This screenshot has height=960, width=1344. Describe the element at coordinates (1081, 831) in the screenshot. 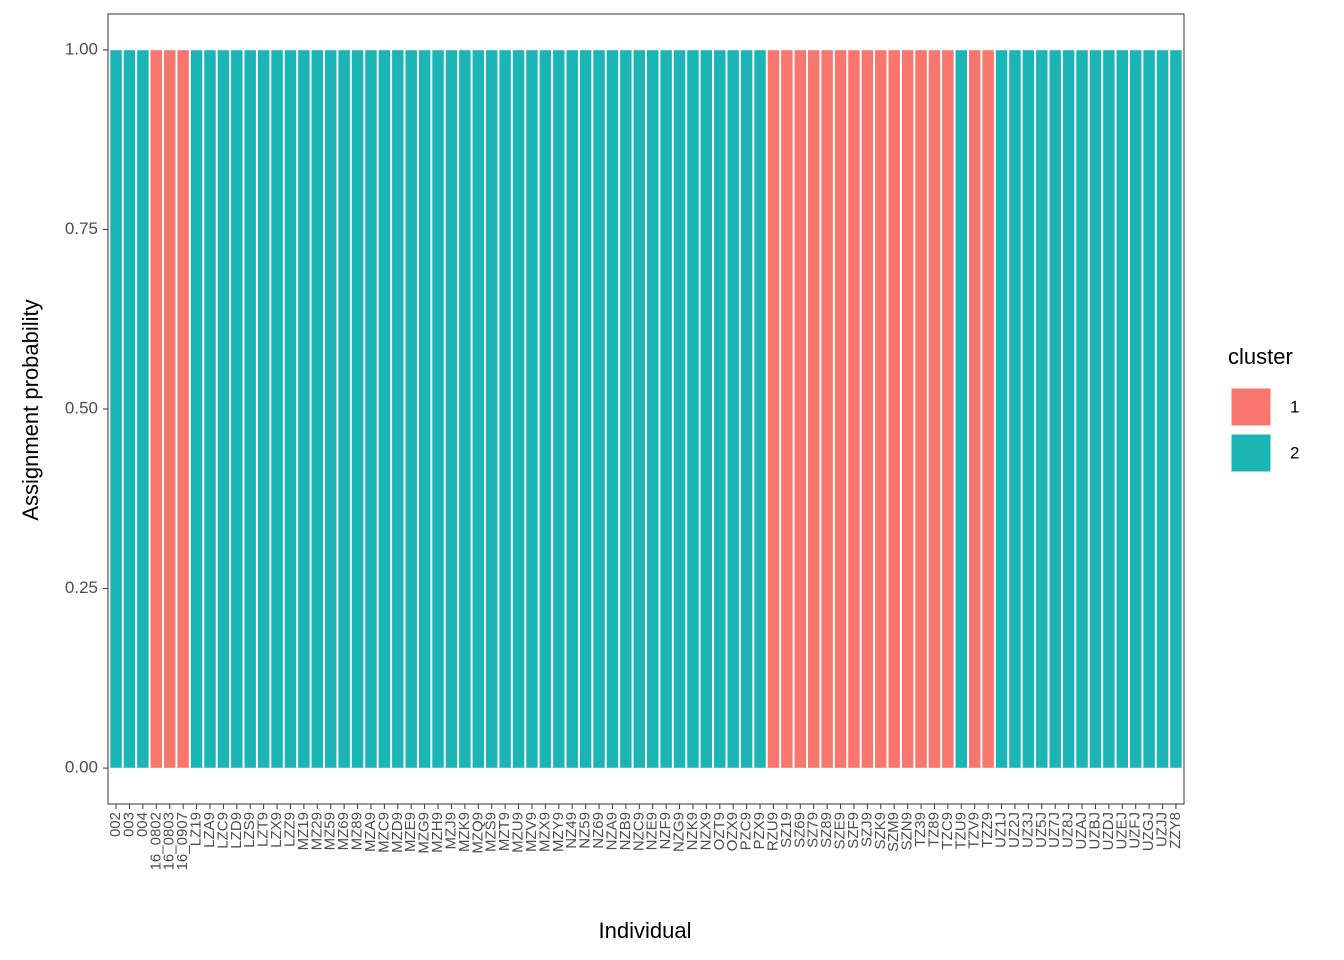

I see `x-tick-label: UZAJ` at that location.